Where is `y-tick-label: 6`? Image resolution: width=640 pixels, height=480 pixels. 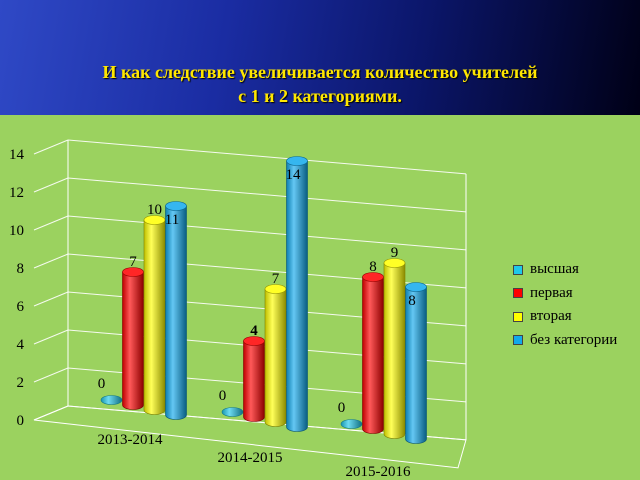
y-tick-label: 6 is located at coordinates (21, 307).